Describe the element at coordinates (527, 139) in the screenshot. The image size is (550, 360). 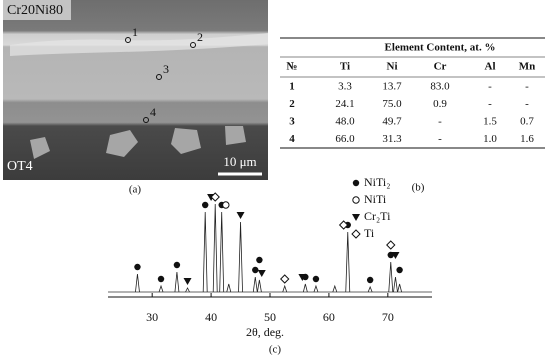
I see `table-cell: 1.6` at that location.